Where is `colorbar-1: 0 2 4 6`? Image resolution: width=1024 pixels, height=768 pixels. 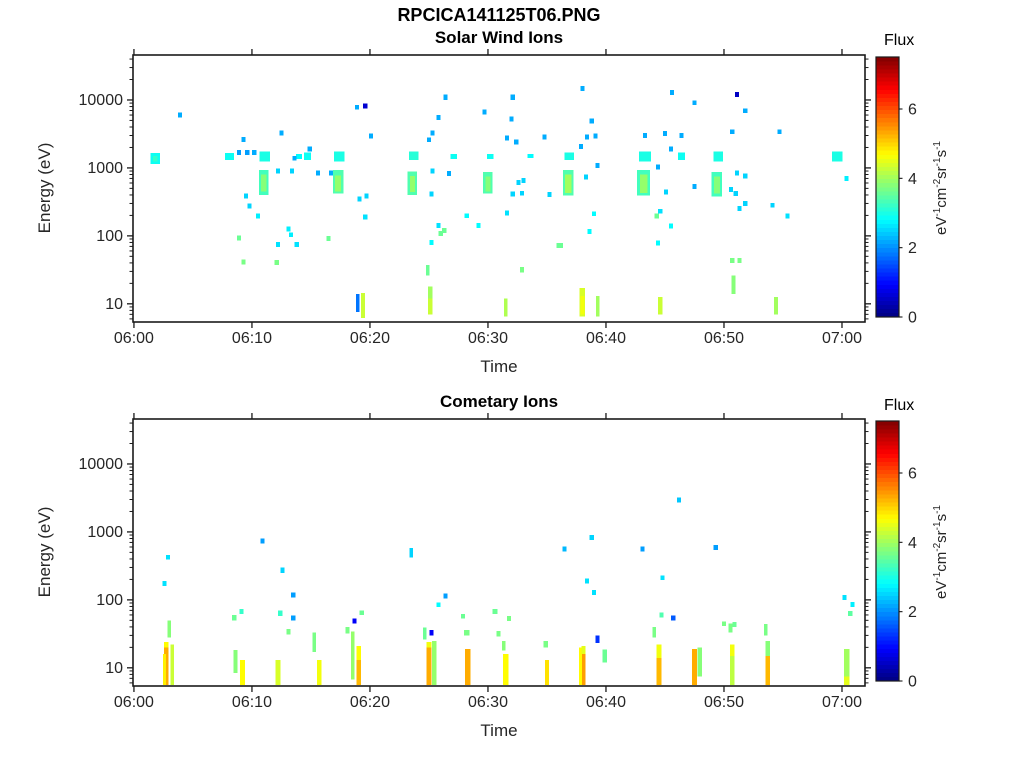 colorbar-1: 0 2 4 6 is located at coordinates (896, 191).